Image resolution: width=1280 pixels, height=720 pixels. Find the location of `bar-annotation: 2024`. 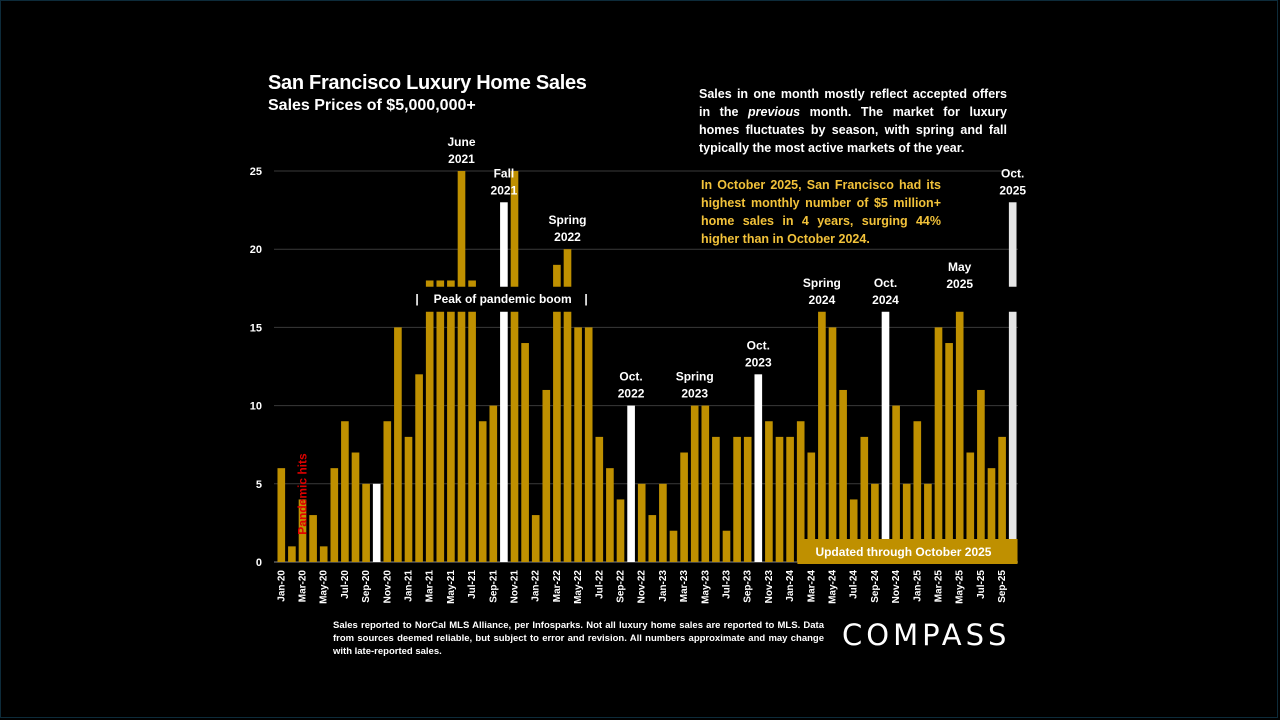

bar-annotation: 2024 is located at coordinates (885, 300).